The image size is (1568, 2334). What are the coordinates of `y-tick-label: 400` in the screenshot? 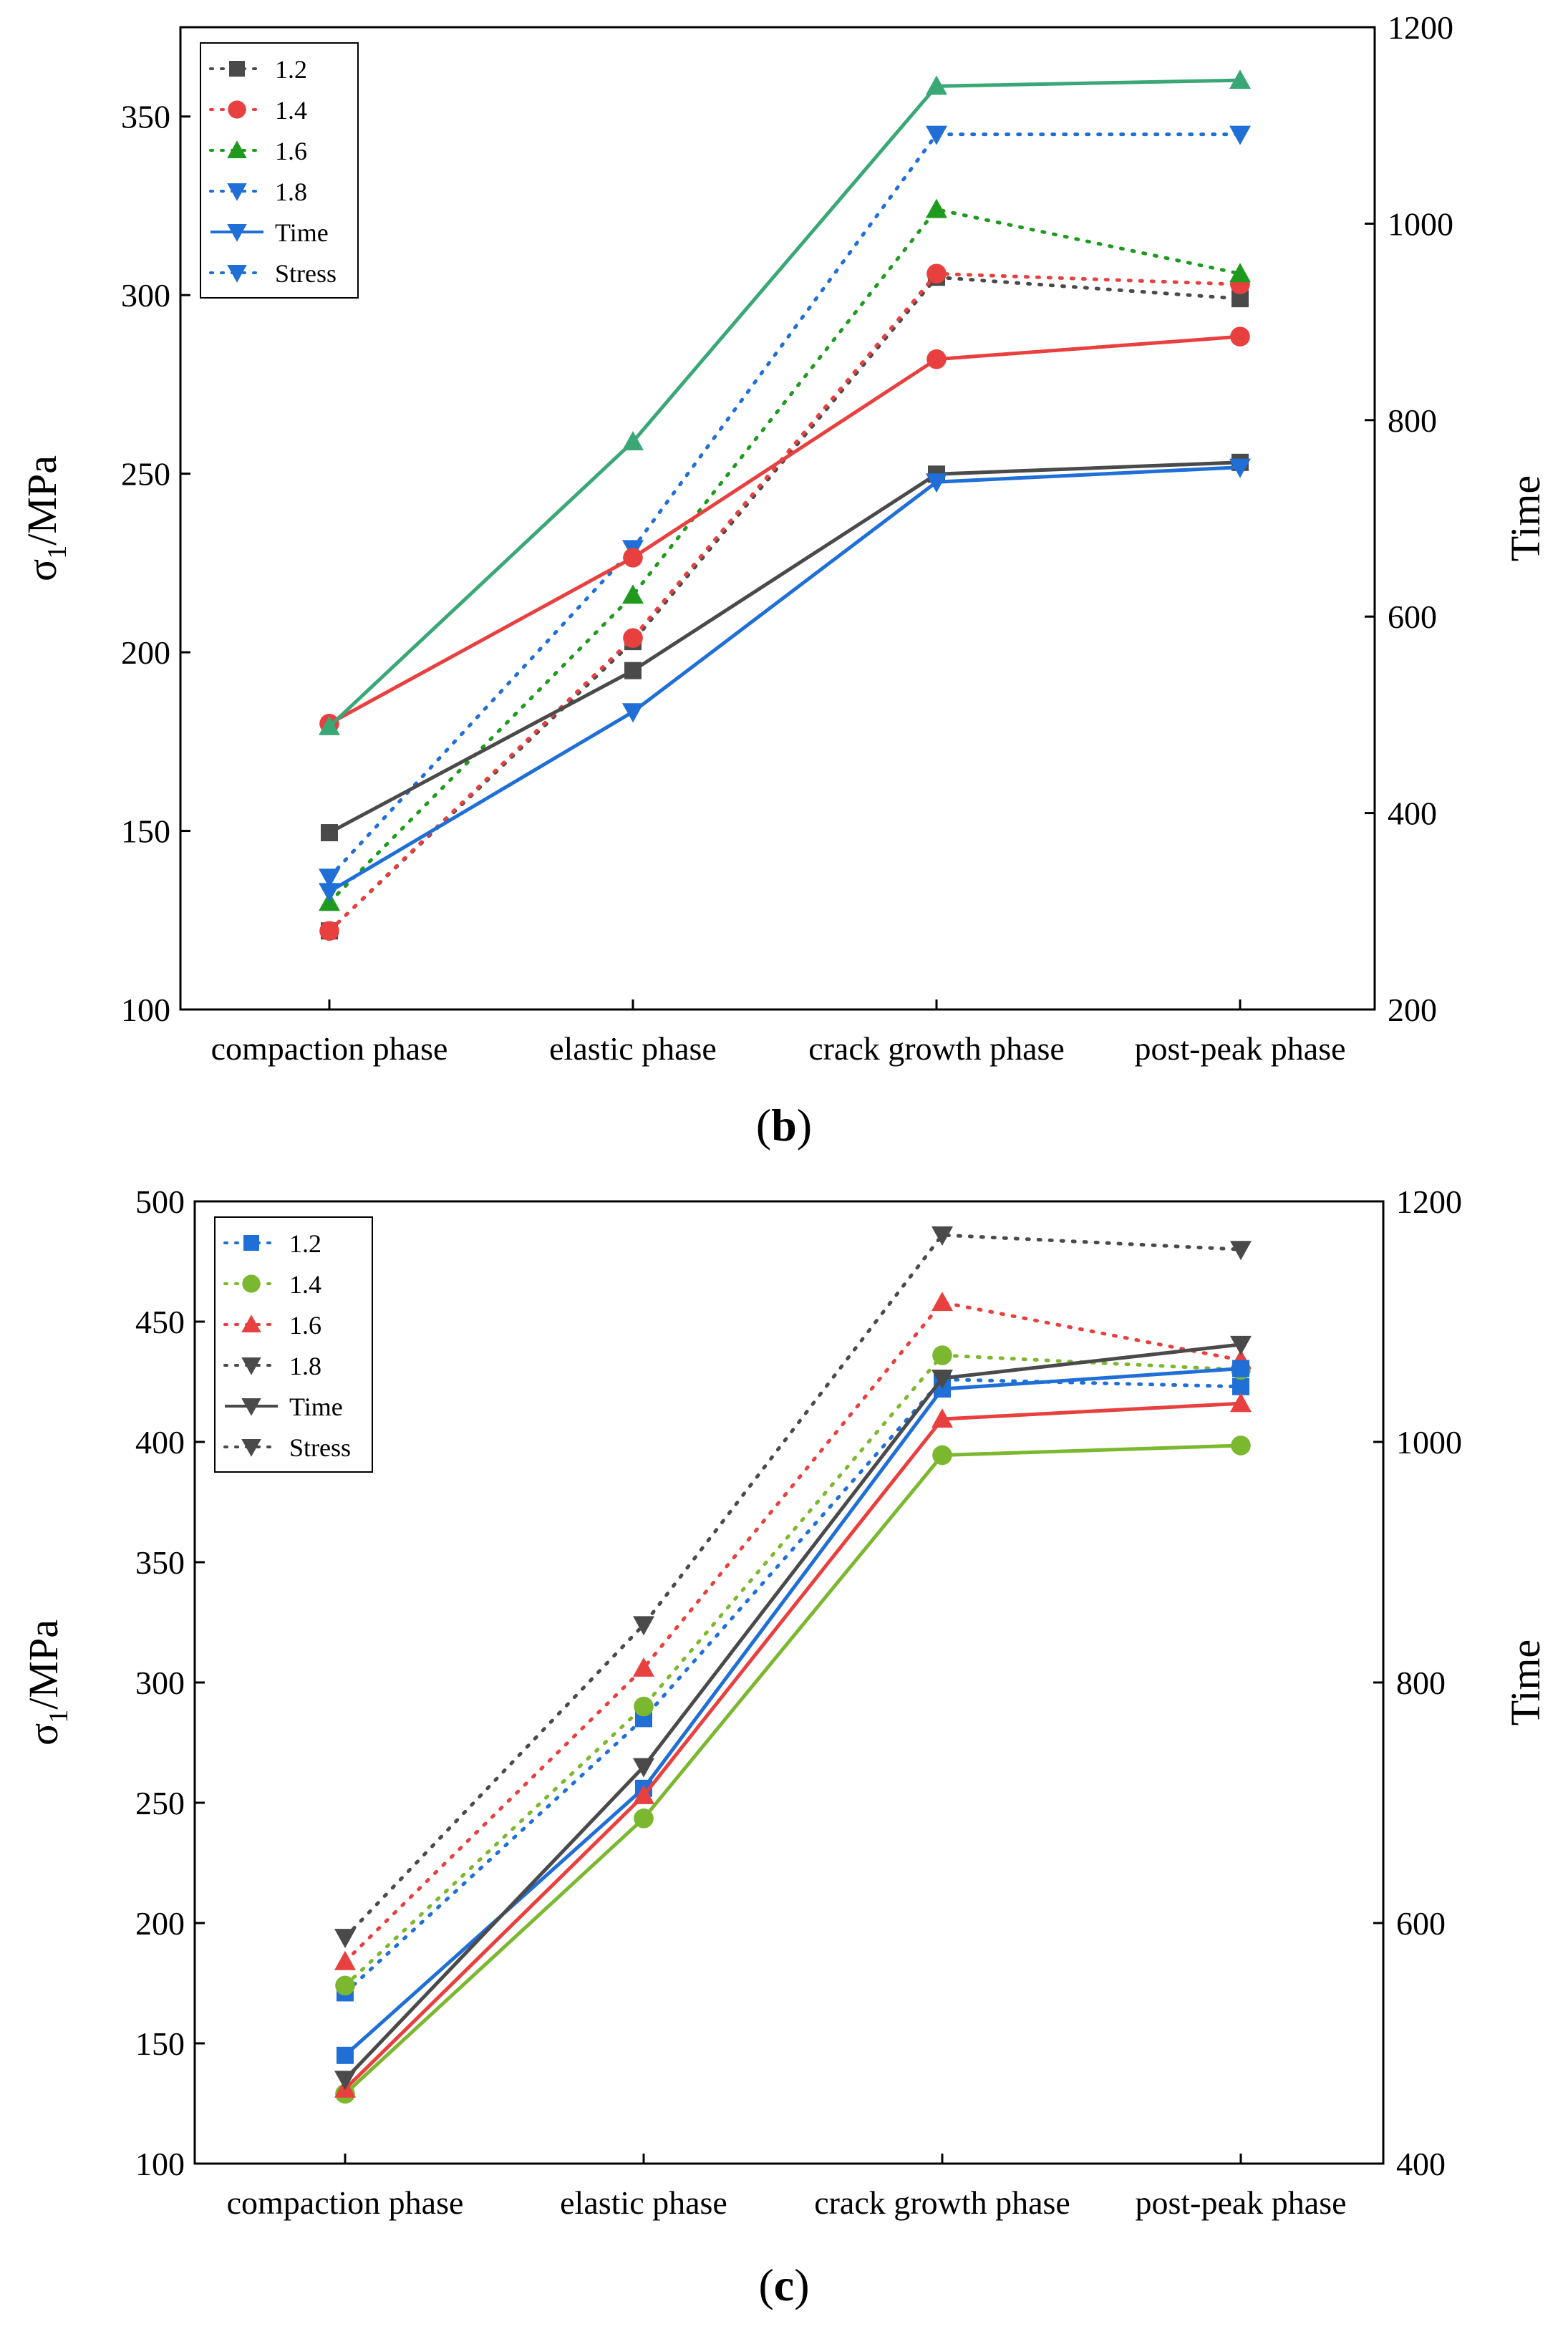 It's located at (160, 1442).